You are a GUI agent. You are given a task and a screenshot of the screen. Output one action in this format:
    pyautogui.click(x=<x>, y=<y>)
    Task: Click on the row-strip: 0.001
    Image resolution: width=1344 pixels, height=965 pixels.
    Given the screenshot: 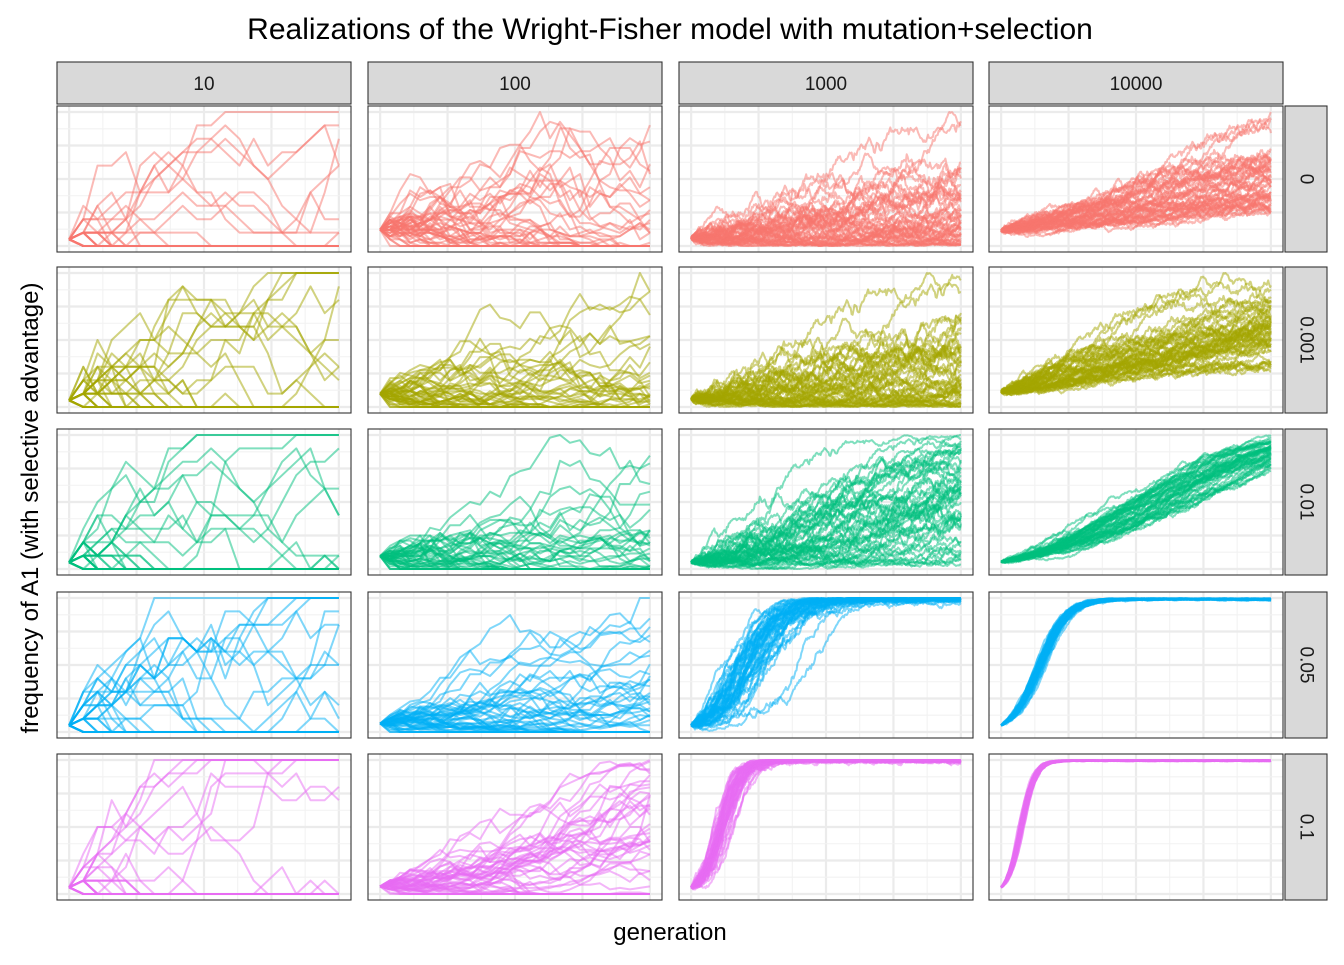 What is the action you would take?
    pyautogui.click(x=1306, y=340)
    